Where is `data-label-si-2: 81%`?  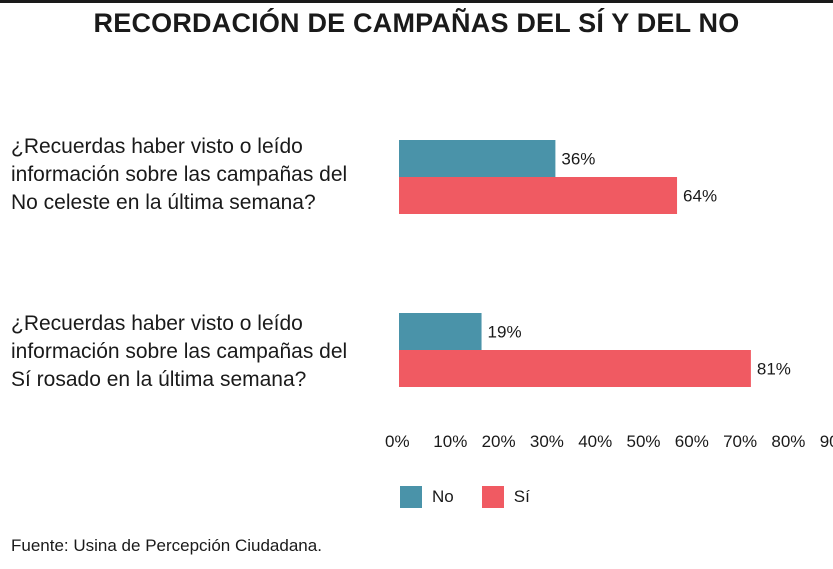 data-label-si-2: 81% is located at coordinates (774, 369).